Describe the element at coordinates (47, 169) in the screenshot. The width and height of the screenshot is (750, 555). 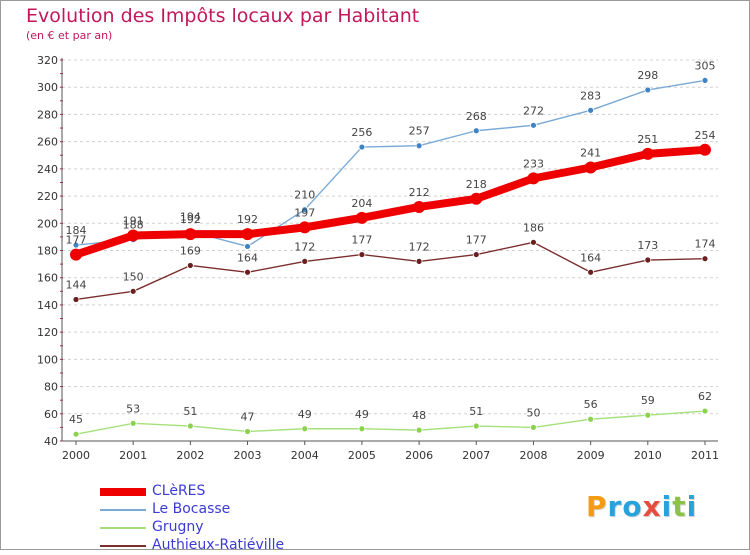
I see `y-tick-label: 240` at that location.